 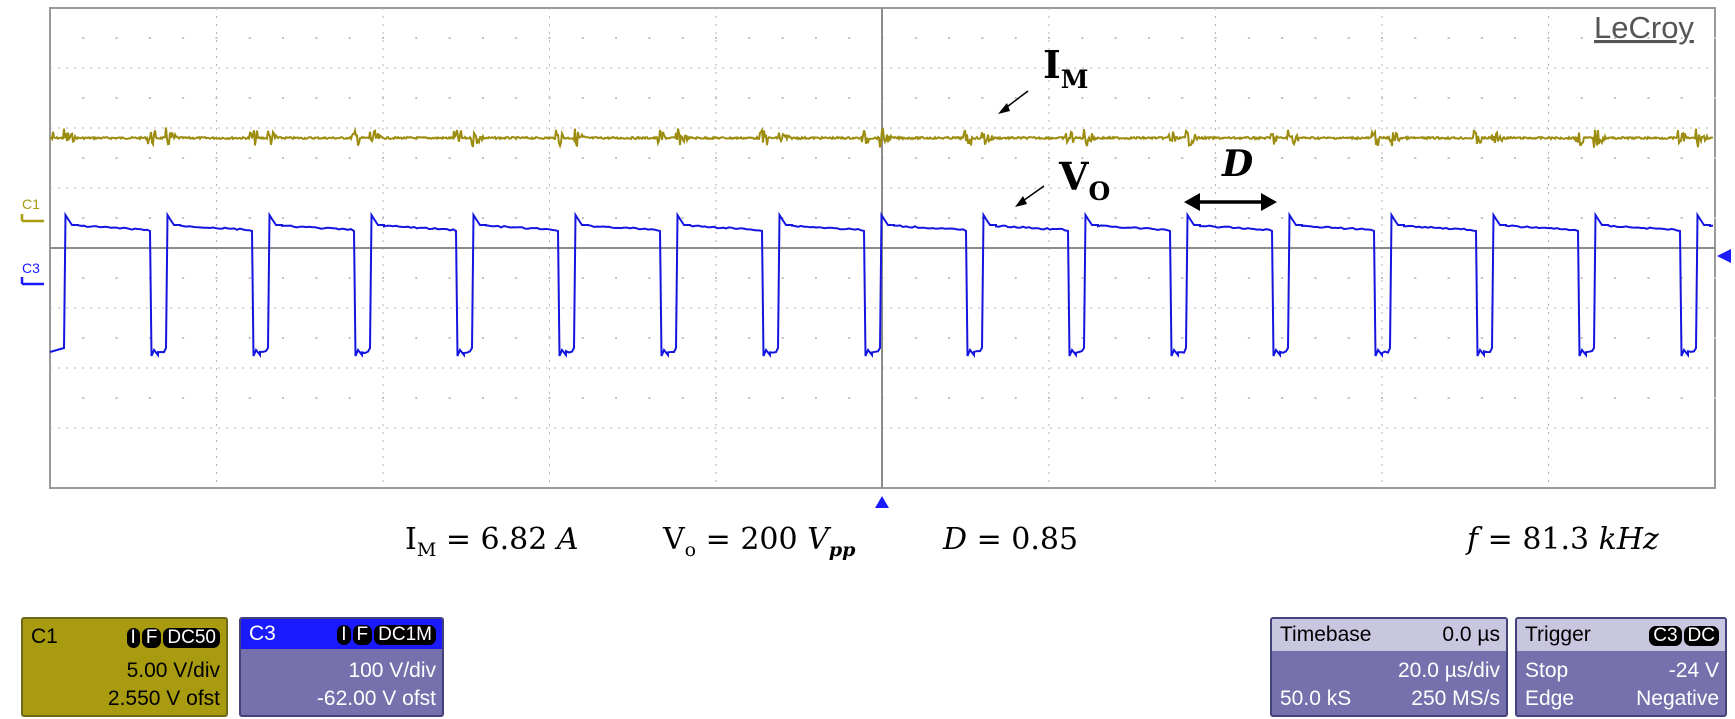 What do you see at coordinates (1010, 539) in the screenshot?
I see `measurement-duty: D = 0.85` at bounding box center [1010, 539].